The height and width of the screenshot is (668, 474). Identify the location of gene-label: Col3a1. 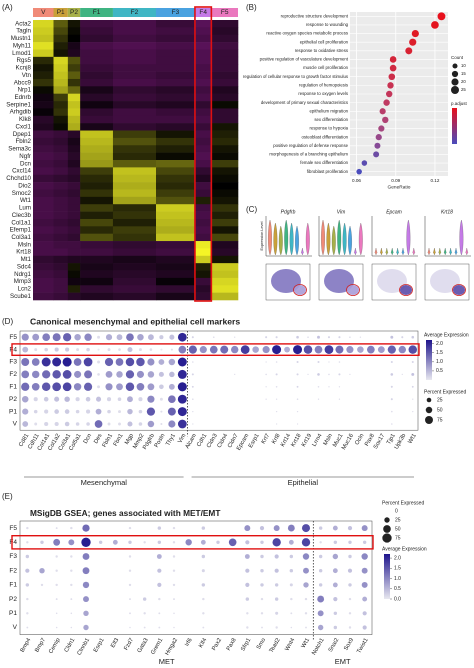
(21, 237).